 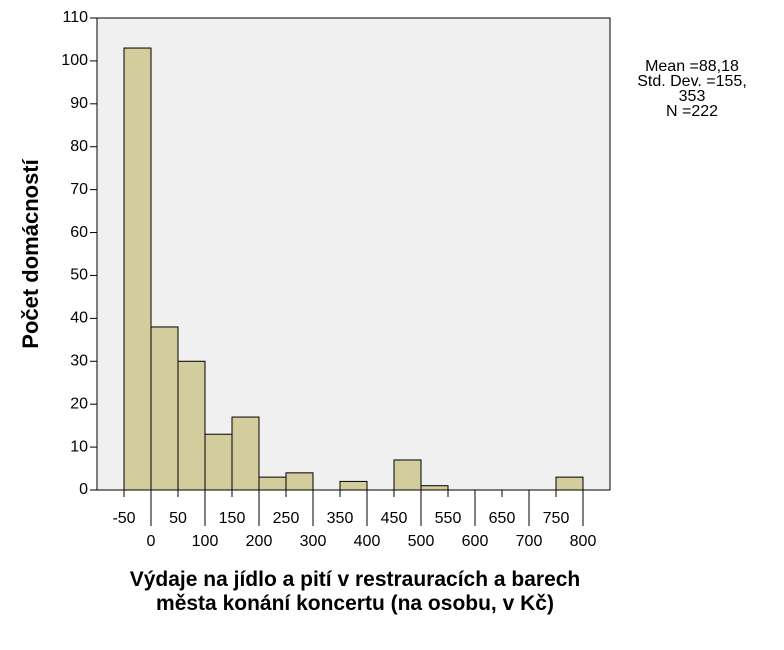 I want to click on y-tick-label: 40, so click(x=79, y=318).